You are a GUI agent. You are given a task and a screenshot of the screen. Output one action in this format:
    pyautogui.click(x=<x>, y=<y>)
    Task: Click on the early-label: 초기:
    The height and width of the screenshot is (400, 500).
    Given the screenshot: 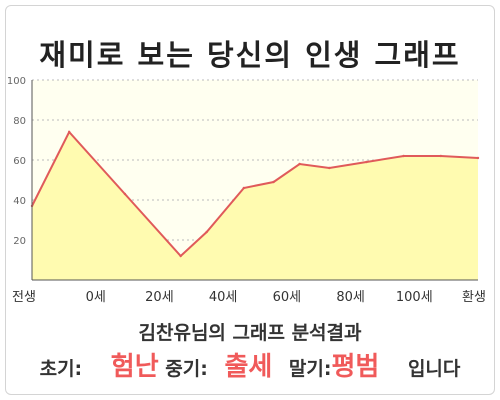 What is the action you would take?
    pyautogui.click(x=61, y=369)
    